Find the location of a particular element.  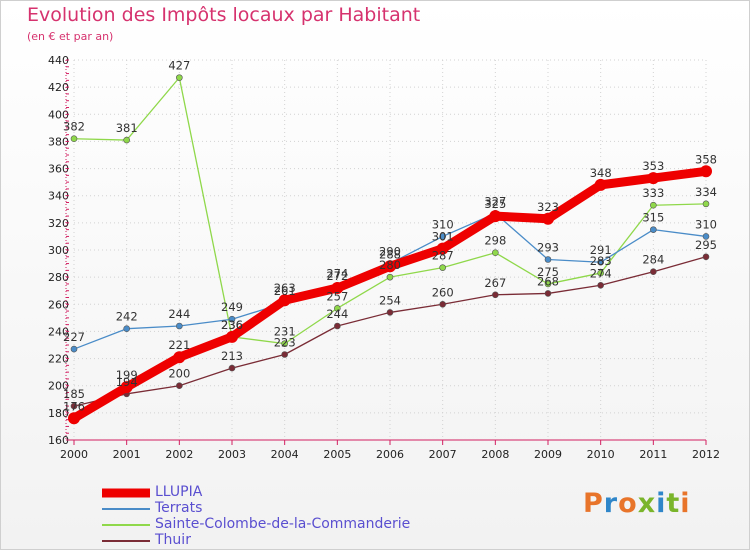

data-label: 263 is located at coordinates (285, 288).